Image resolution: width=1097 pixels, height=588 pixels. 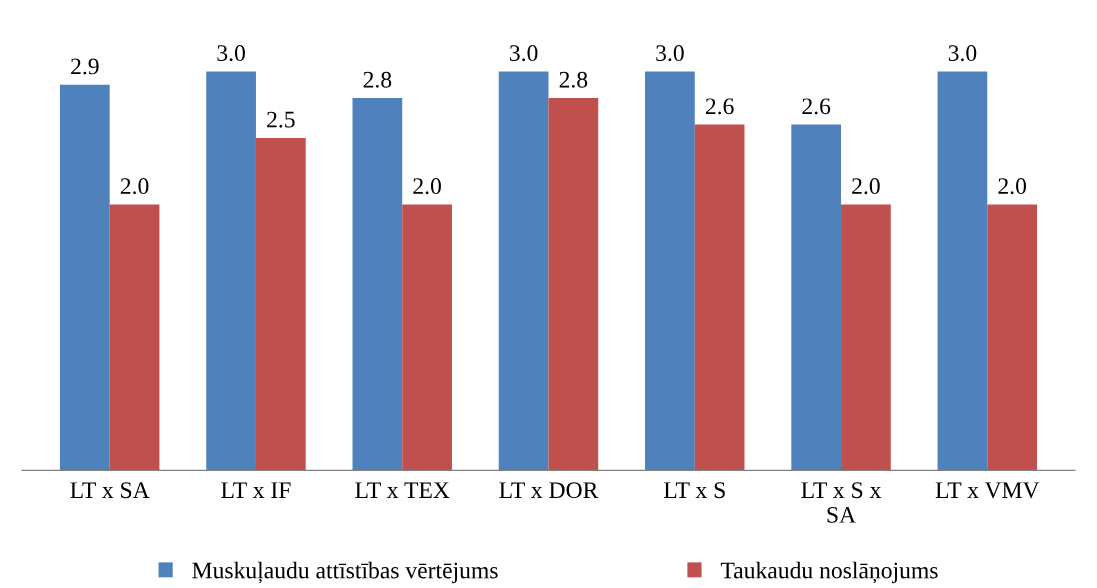 I want to click on x-tick-label: LT x SA, so click(x=110, y=490).